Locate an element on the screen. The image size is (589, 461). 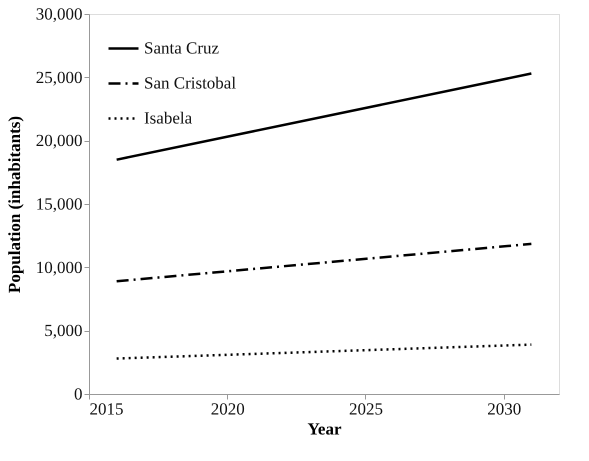
y-tick-label: 15,000 is located at coordinates (59, 204).